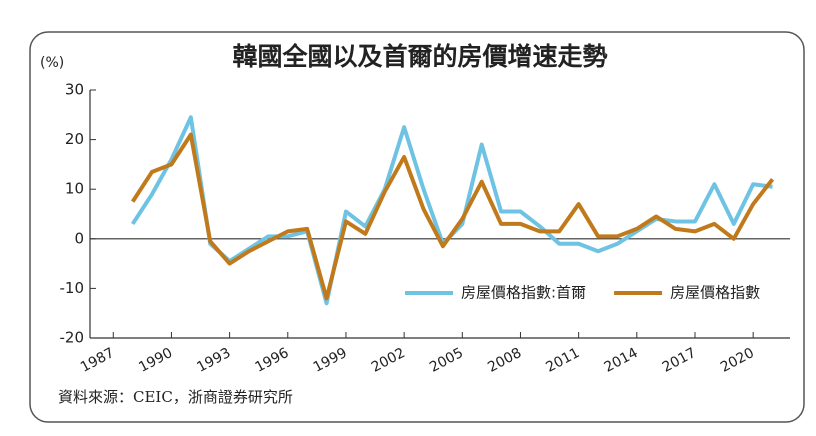  What do you see at coordinates (737, 360) in the screenshot?
I see `x-tick-label: 2020` at bounding box center [737, 360].